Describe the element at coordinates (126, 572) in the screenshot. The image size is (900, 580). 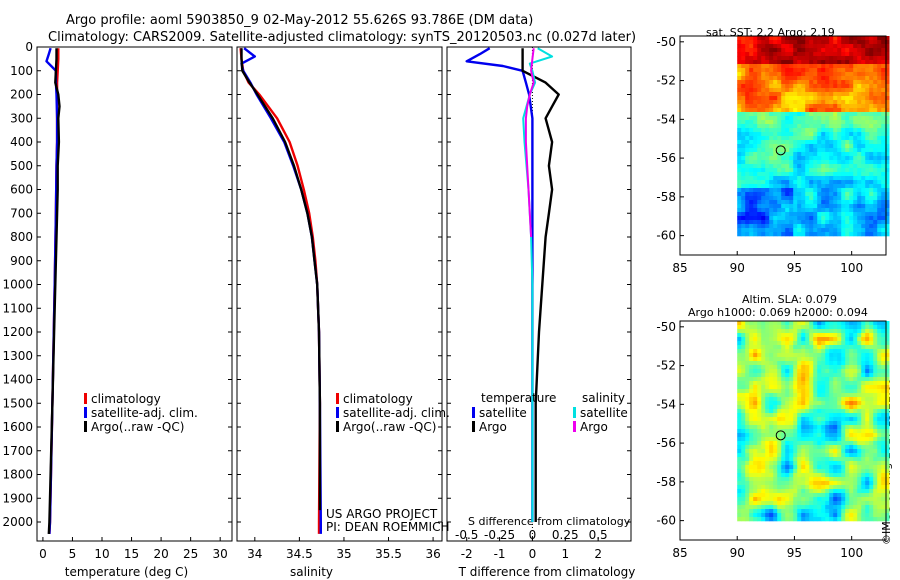
I see `x-axis-label: temperature (deg C)` at that location.